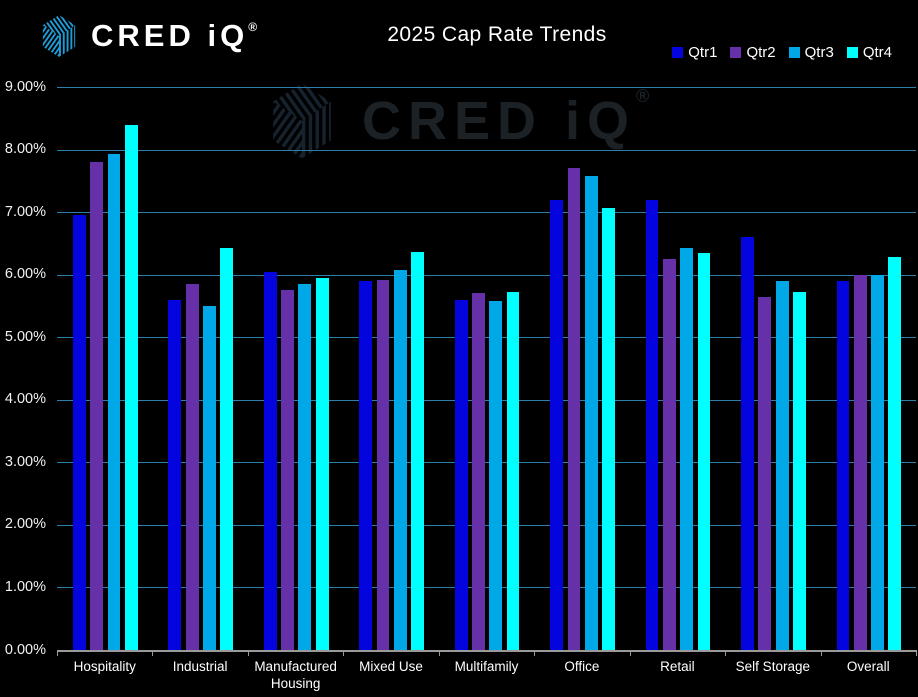 The image size is (918, 697). What do you see at coordinates (25, 524) in the screenshot?
I see `y-axis-label: 2.00%` at bounding box center [25, 524].